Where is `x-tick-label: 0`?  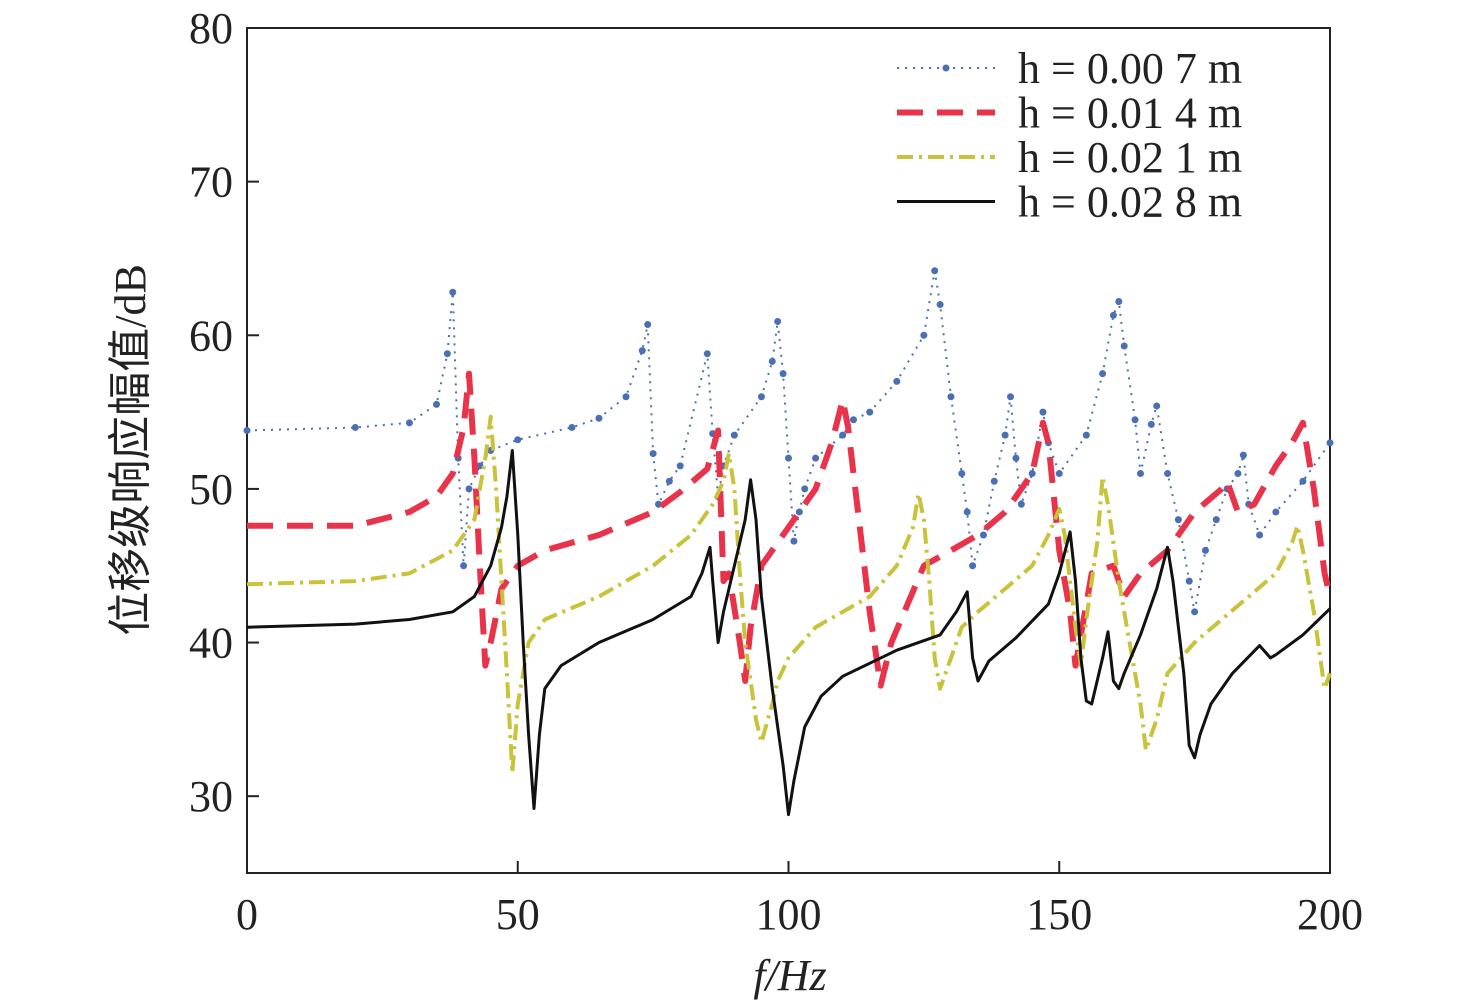
x-tick-label: 0 is located at coordinates (247, 914).